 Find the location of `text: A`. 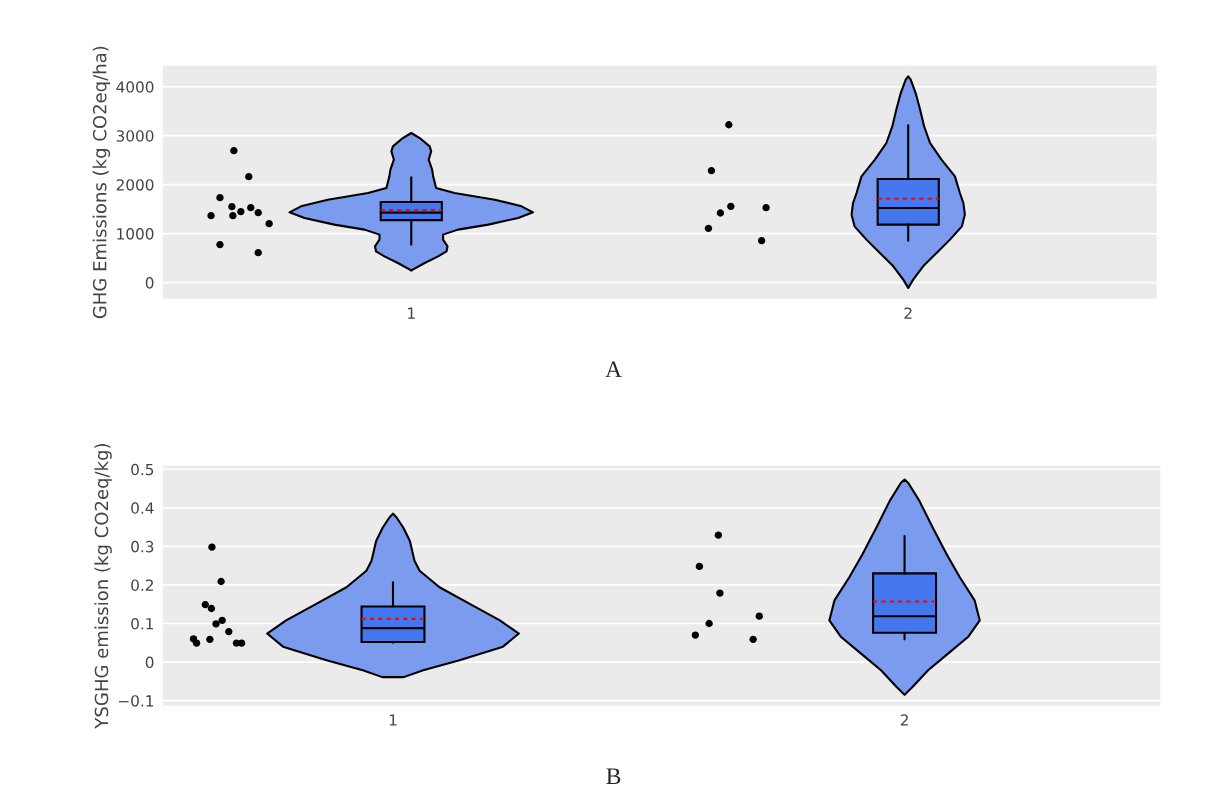

text: A is located at coordinates (613, 369).